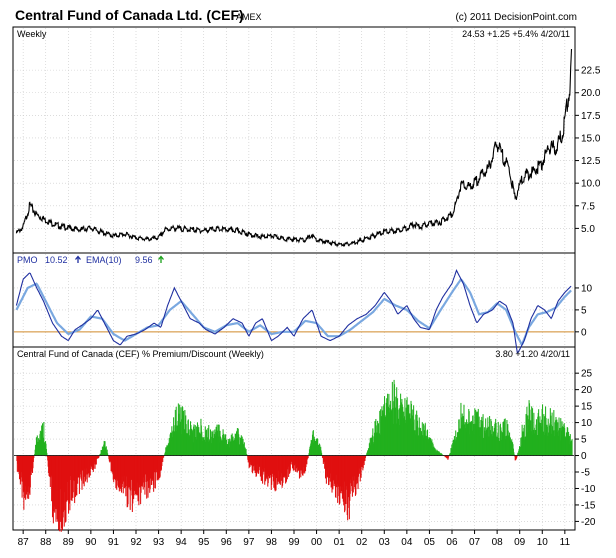 This screenshot has width=616, height=558. I want to click on premium-y-tick-label: -5, so click(585, 473).